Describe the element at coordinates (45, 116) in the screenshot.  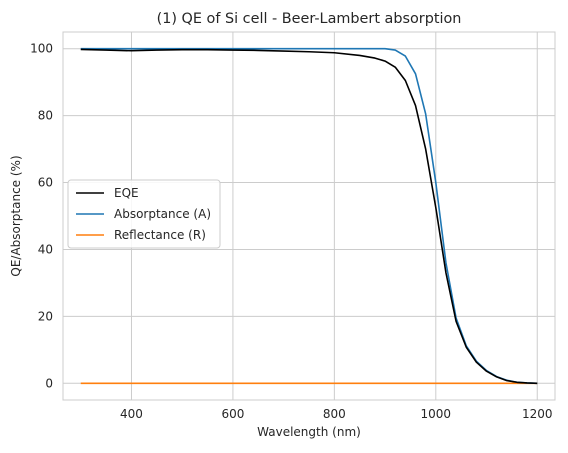
I see `y-tick-label: 80` at that location.